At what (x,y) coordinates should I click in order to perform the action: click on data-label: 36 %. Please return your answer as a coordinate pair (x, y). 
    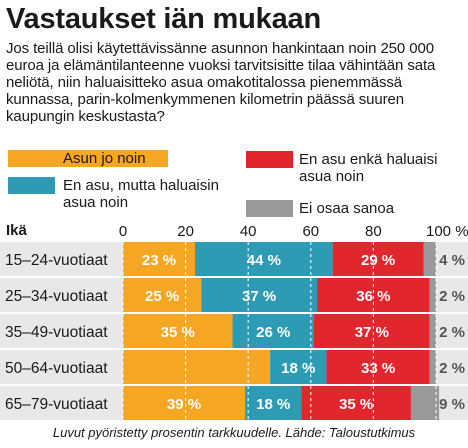
    Looking at the image, I should click on (373, 296).